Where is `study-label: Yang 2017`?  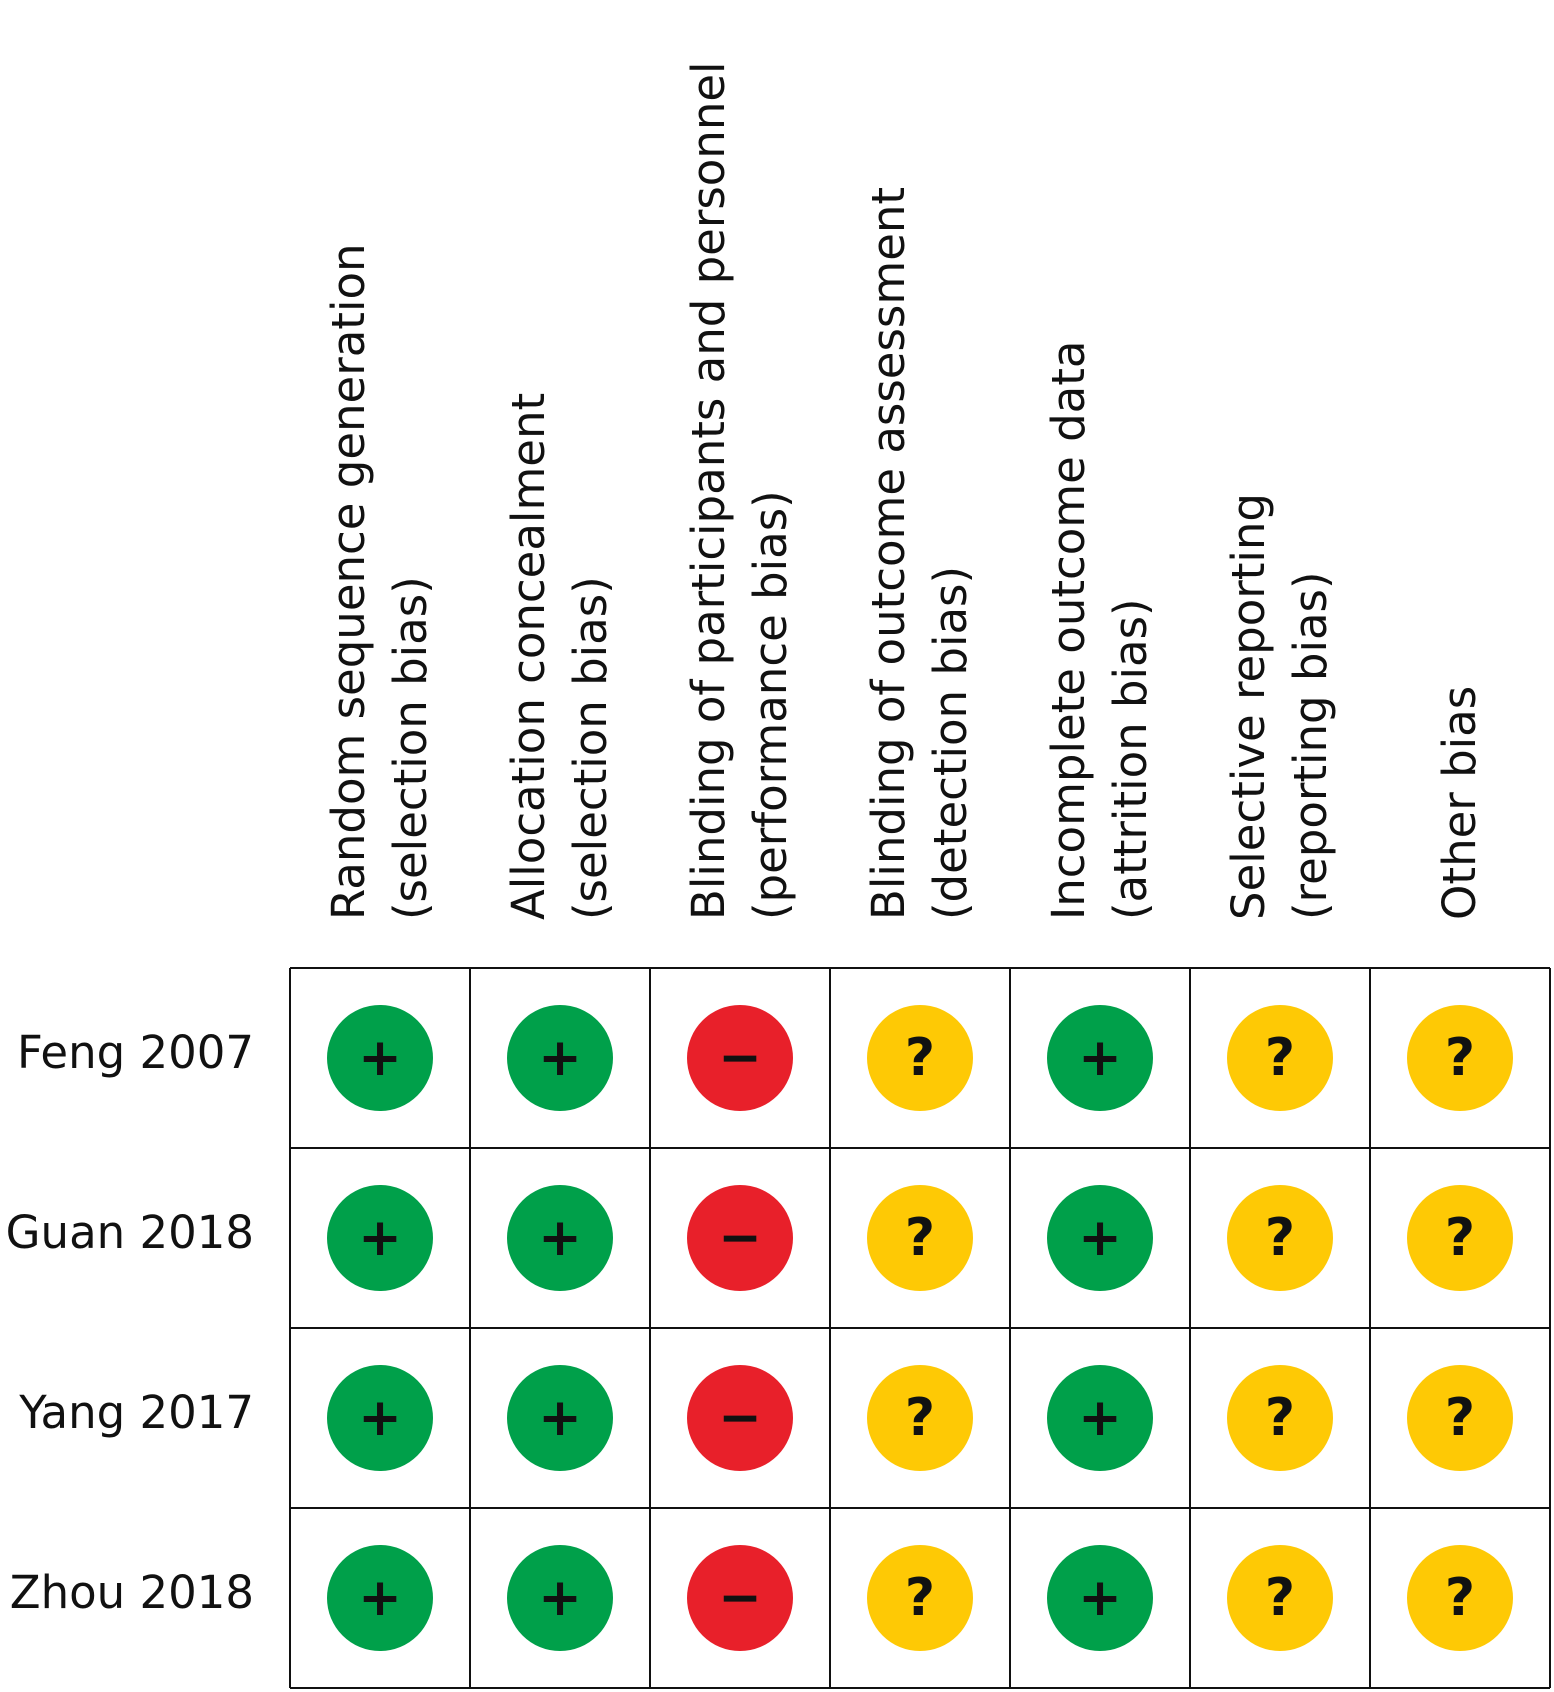
study-label: Yang 2017 is located at coordinates (136, 1412).